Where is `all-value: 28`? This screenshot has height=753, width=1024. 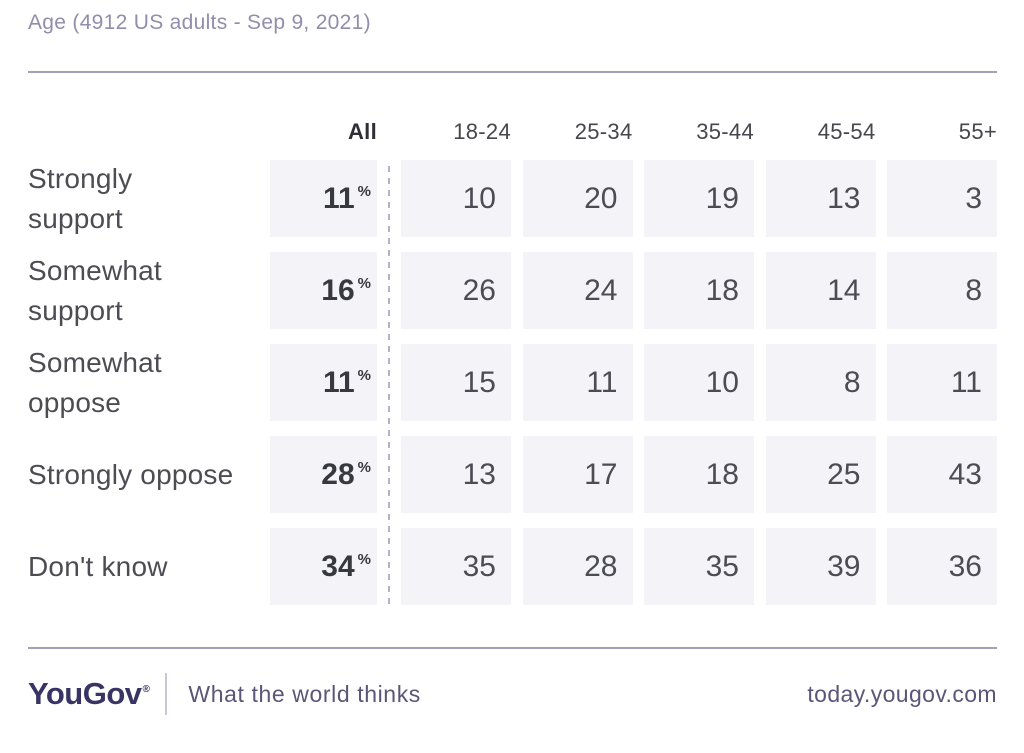
all-value: 28 is located at coordinates (338, 474).